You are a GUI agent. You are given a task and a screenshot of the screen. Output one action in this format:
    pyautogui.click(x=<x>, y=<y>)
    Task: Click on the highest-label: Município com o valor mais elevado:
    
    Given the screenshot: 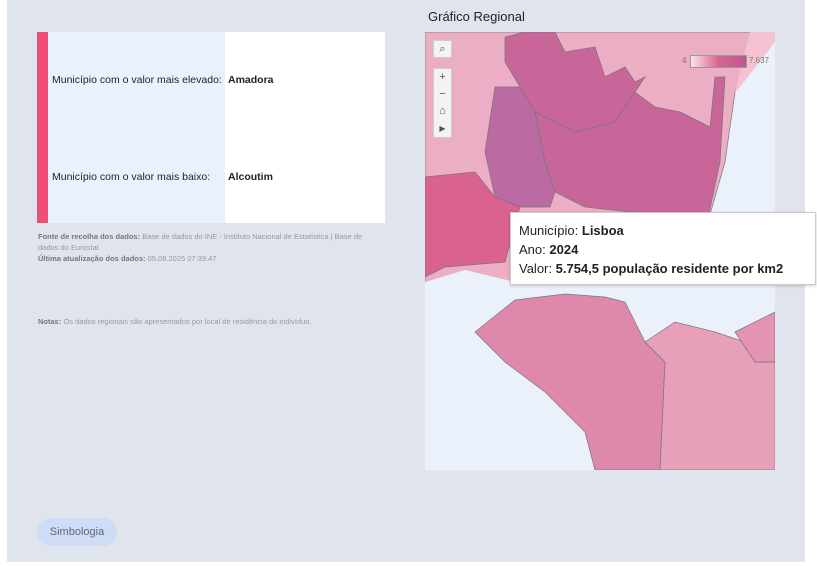 What is the action you would take?
    pyautogui.click(x=137, y=80)
    